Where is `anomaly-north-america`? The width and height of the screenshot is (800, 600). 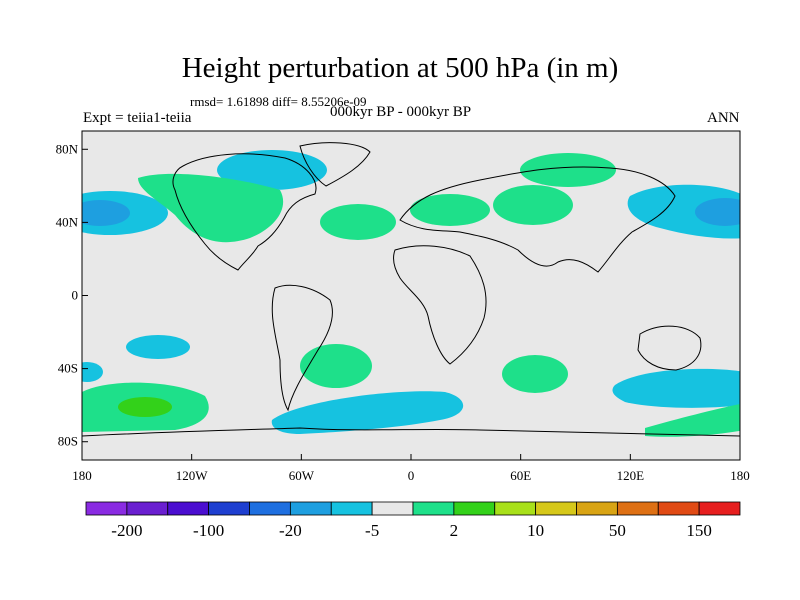
anomaly-north-america is located at coordinates (211, 208).